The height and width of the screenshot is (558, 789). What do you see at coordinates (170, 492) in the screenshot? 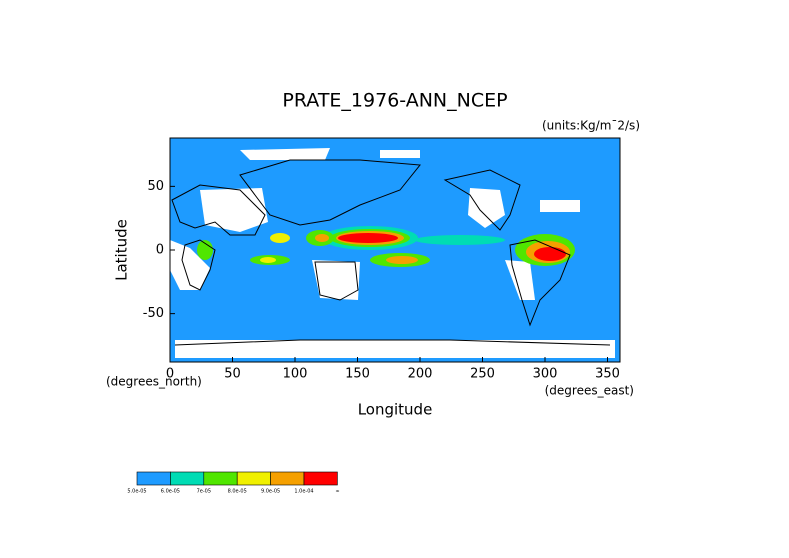
I see `colorbar-label: 6.0e-05` at bounding box center [170, 492].